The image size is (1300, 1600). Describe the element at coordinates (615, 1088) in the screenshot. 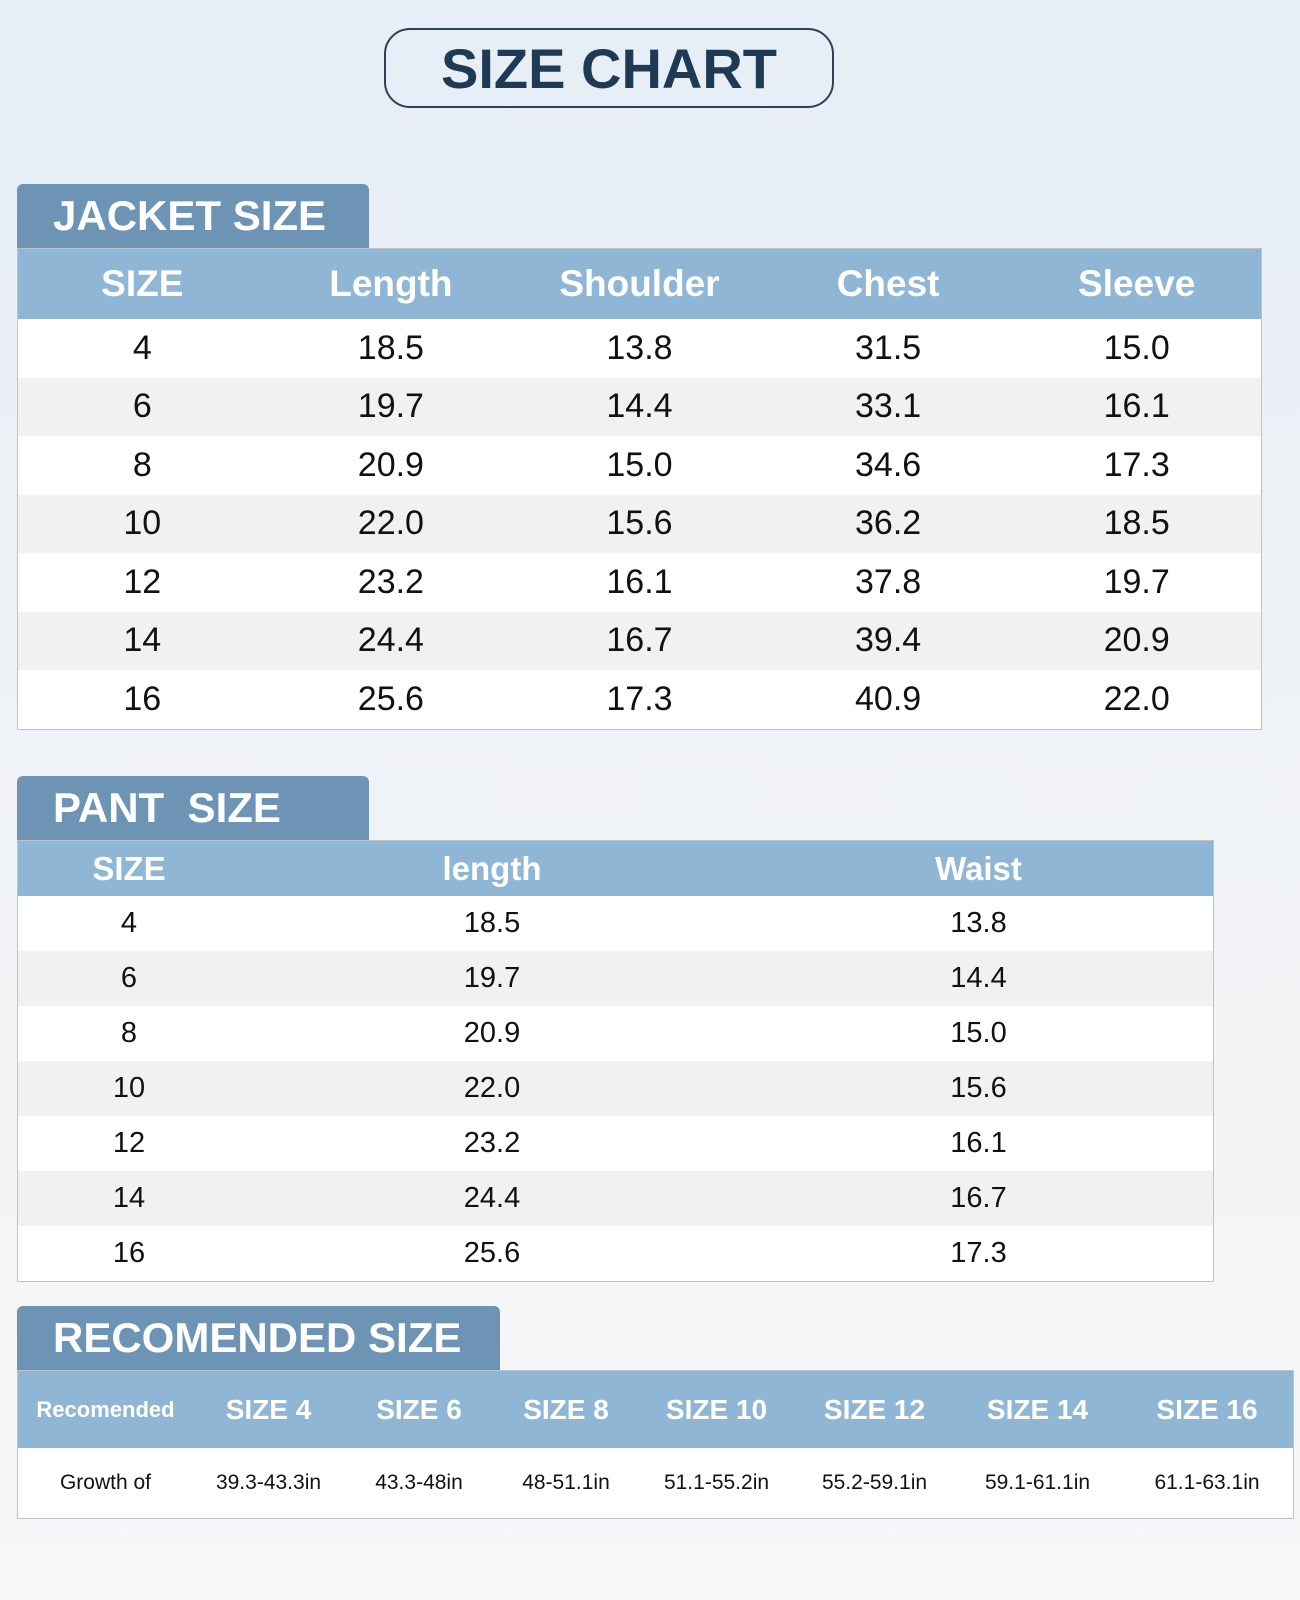

I see `table-row: 10 22.0 15.6` at that location.